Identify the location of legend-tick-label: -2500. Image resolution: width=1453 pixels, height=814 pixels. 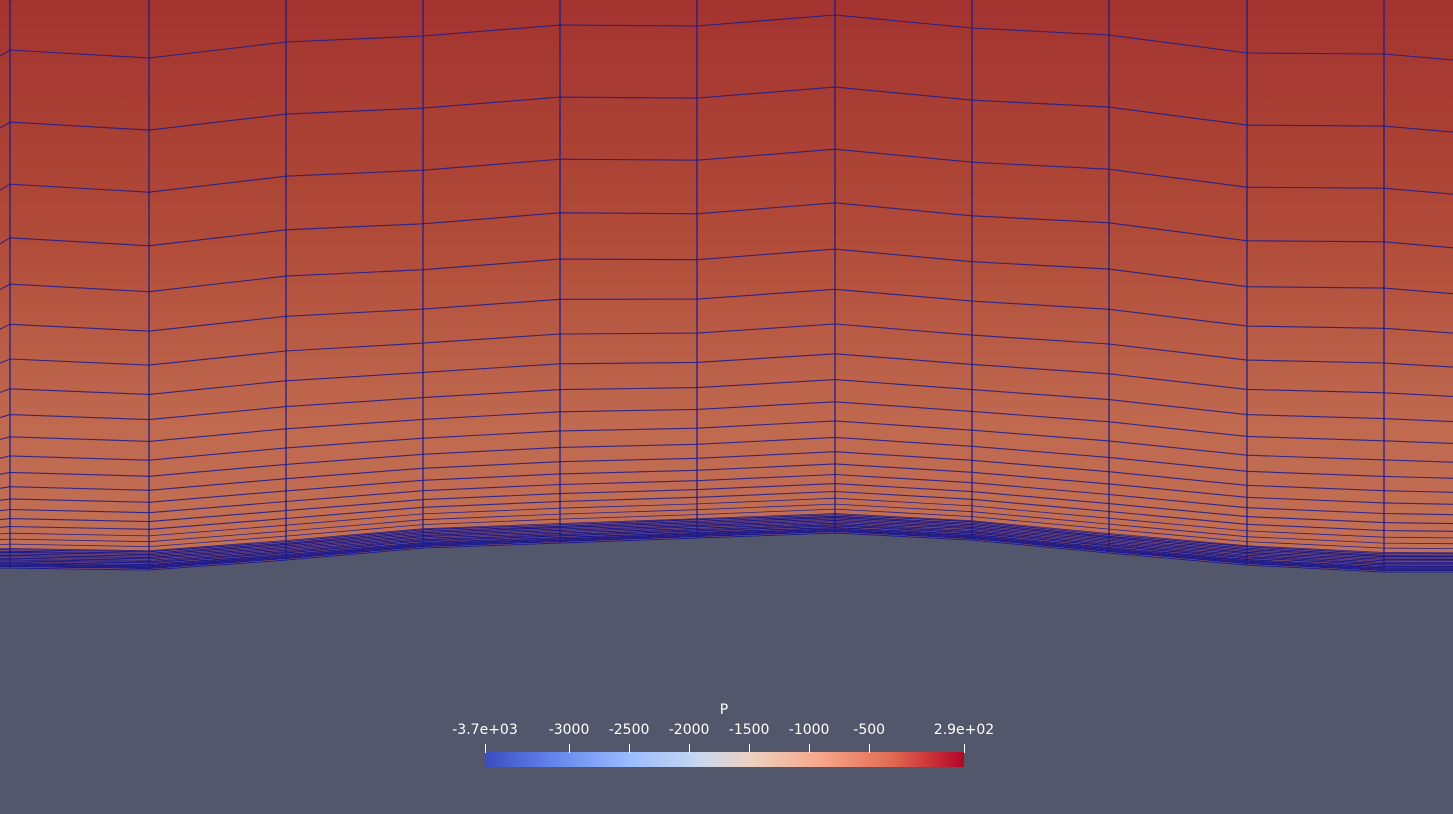
(629, 730).